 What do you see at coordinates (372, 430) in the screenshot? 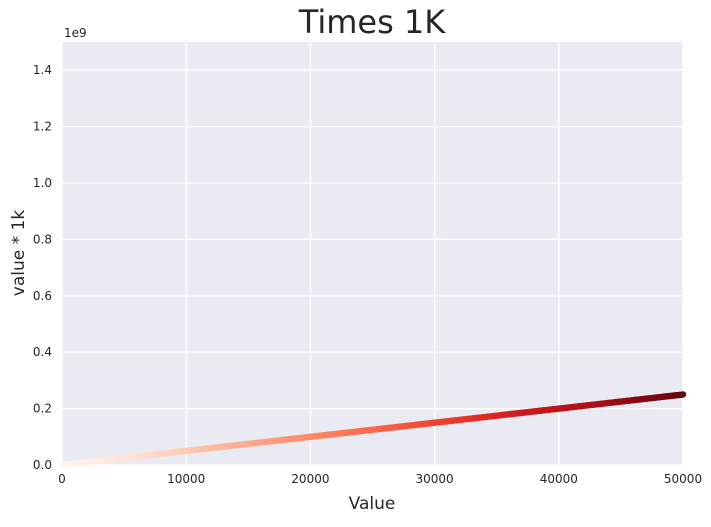
I see `data-points` at bounding box center [372, 430].